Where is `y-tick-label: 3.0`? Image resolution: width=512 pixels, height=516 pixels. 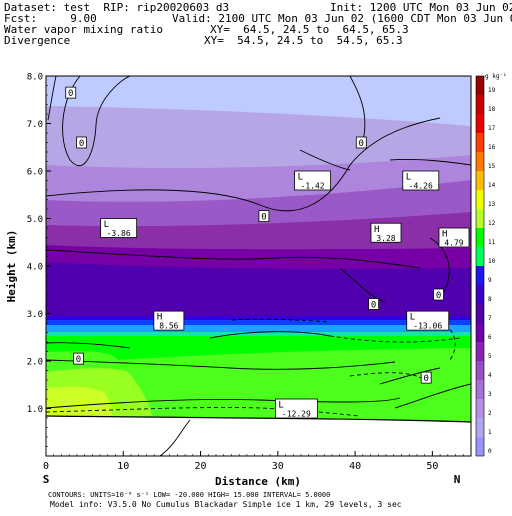 y-tick-label: 3.0 is located at coordinates (35, 315).